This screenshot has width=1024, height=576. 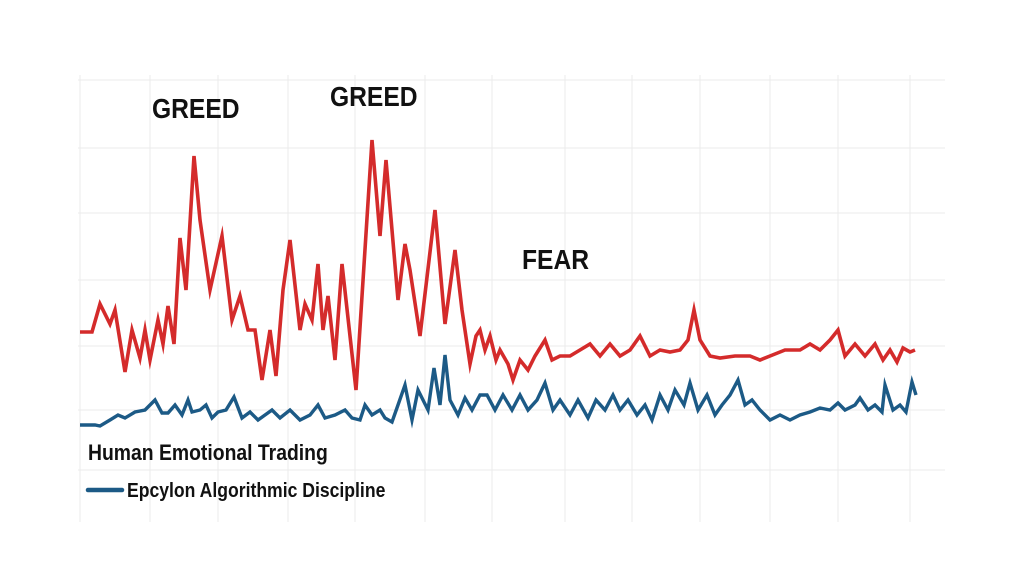 I want to click on annotation-fear: FEAR, so click(x=555, y=260).